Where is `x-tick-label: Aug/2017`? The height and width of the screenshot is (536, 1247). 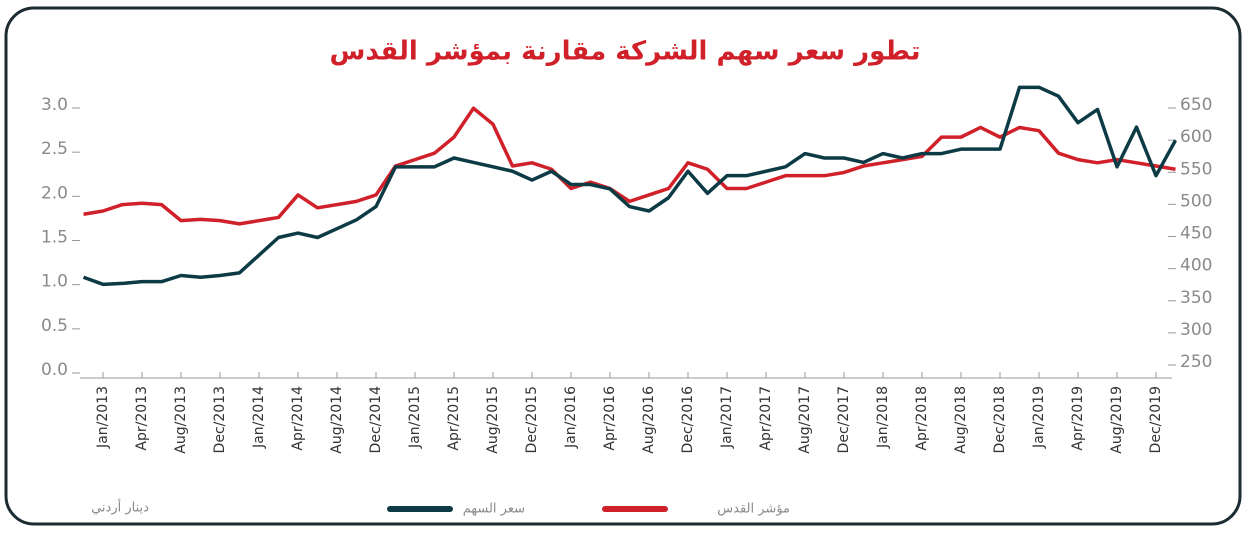 x-tick-label: Aug/2017 is located at coordinates (805, 420).